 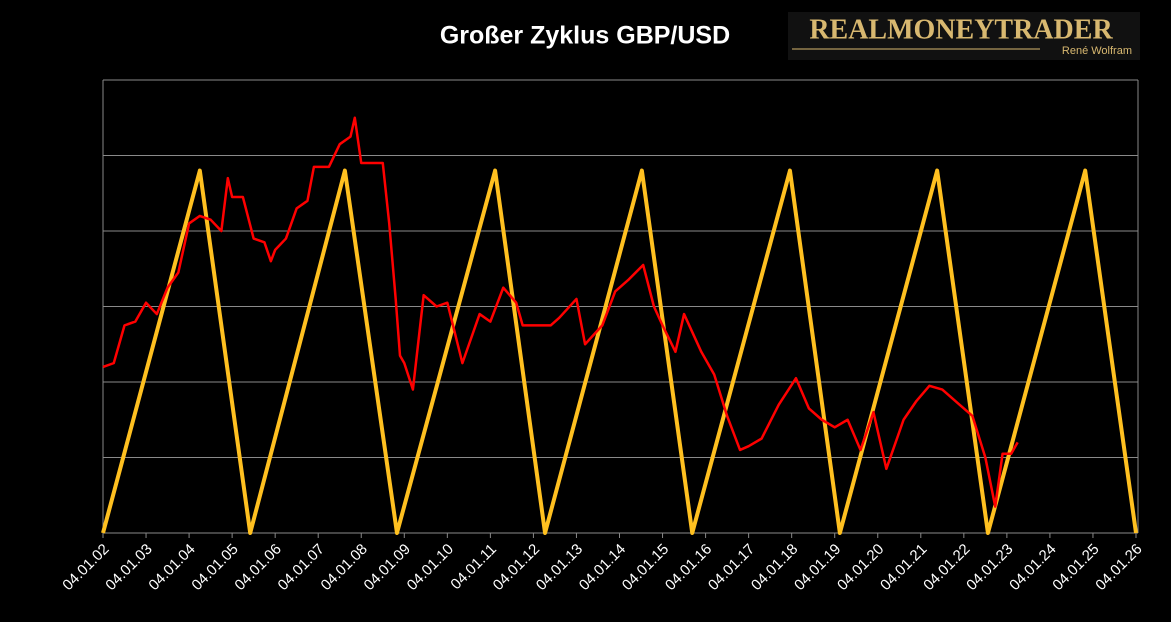 I want to click on logo-subtitle: René Wolfram, so click(x=1097, y=51).